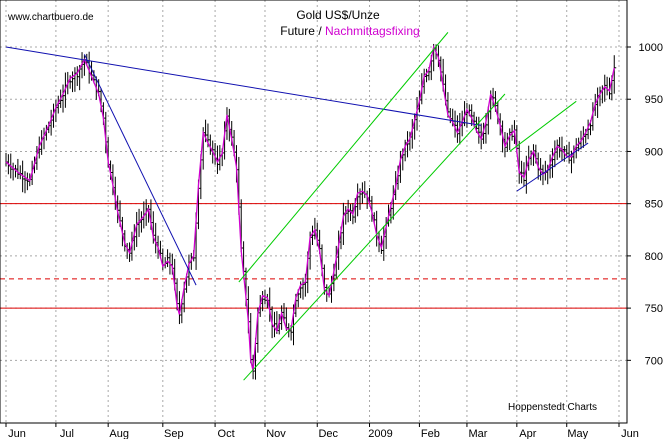  I want to click on y-tick-label: 1000, so click(651, 48).